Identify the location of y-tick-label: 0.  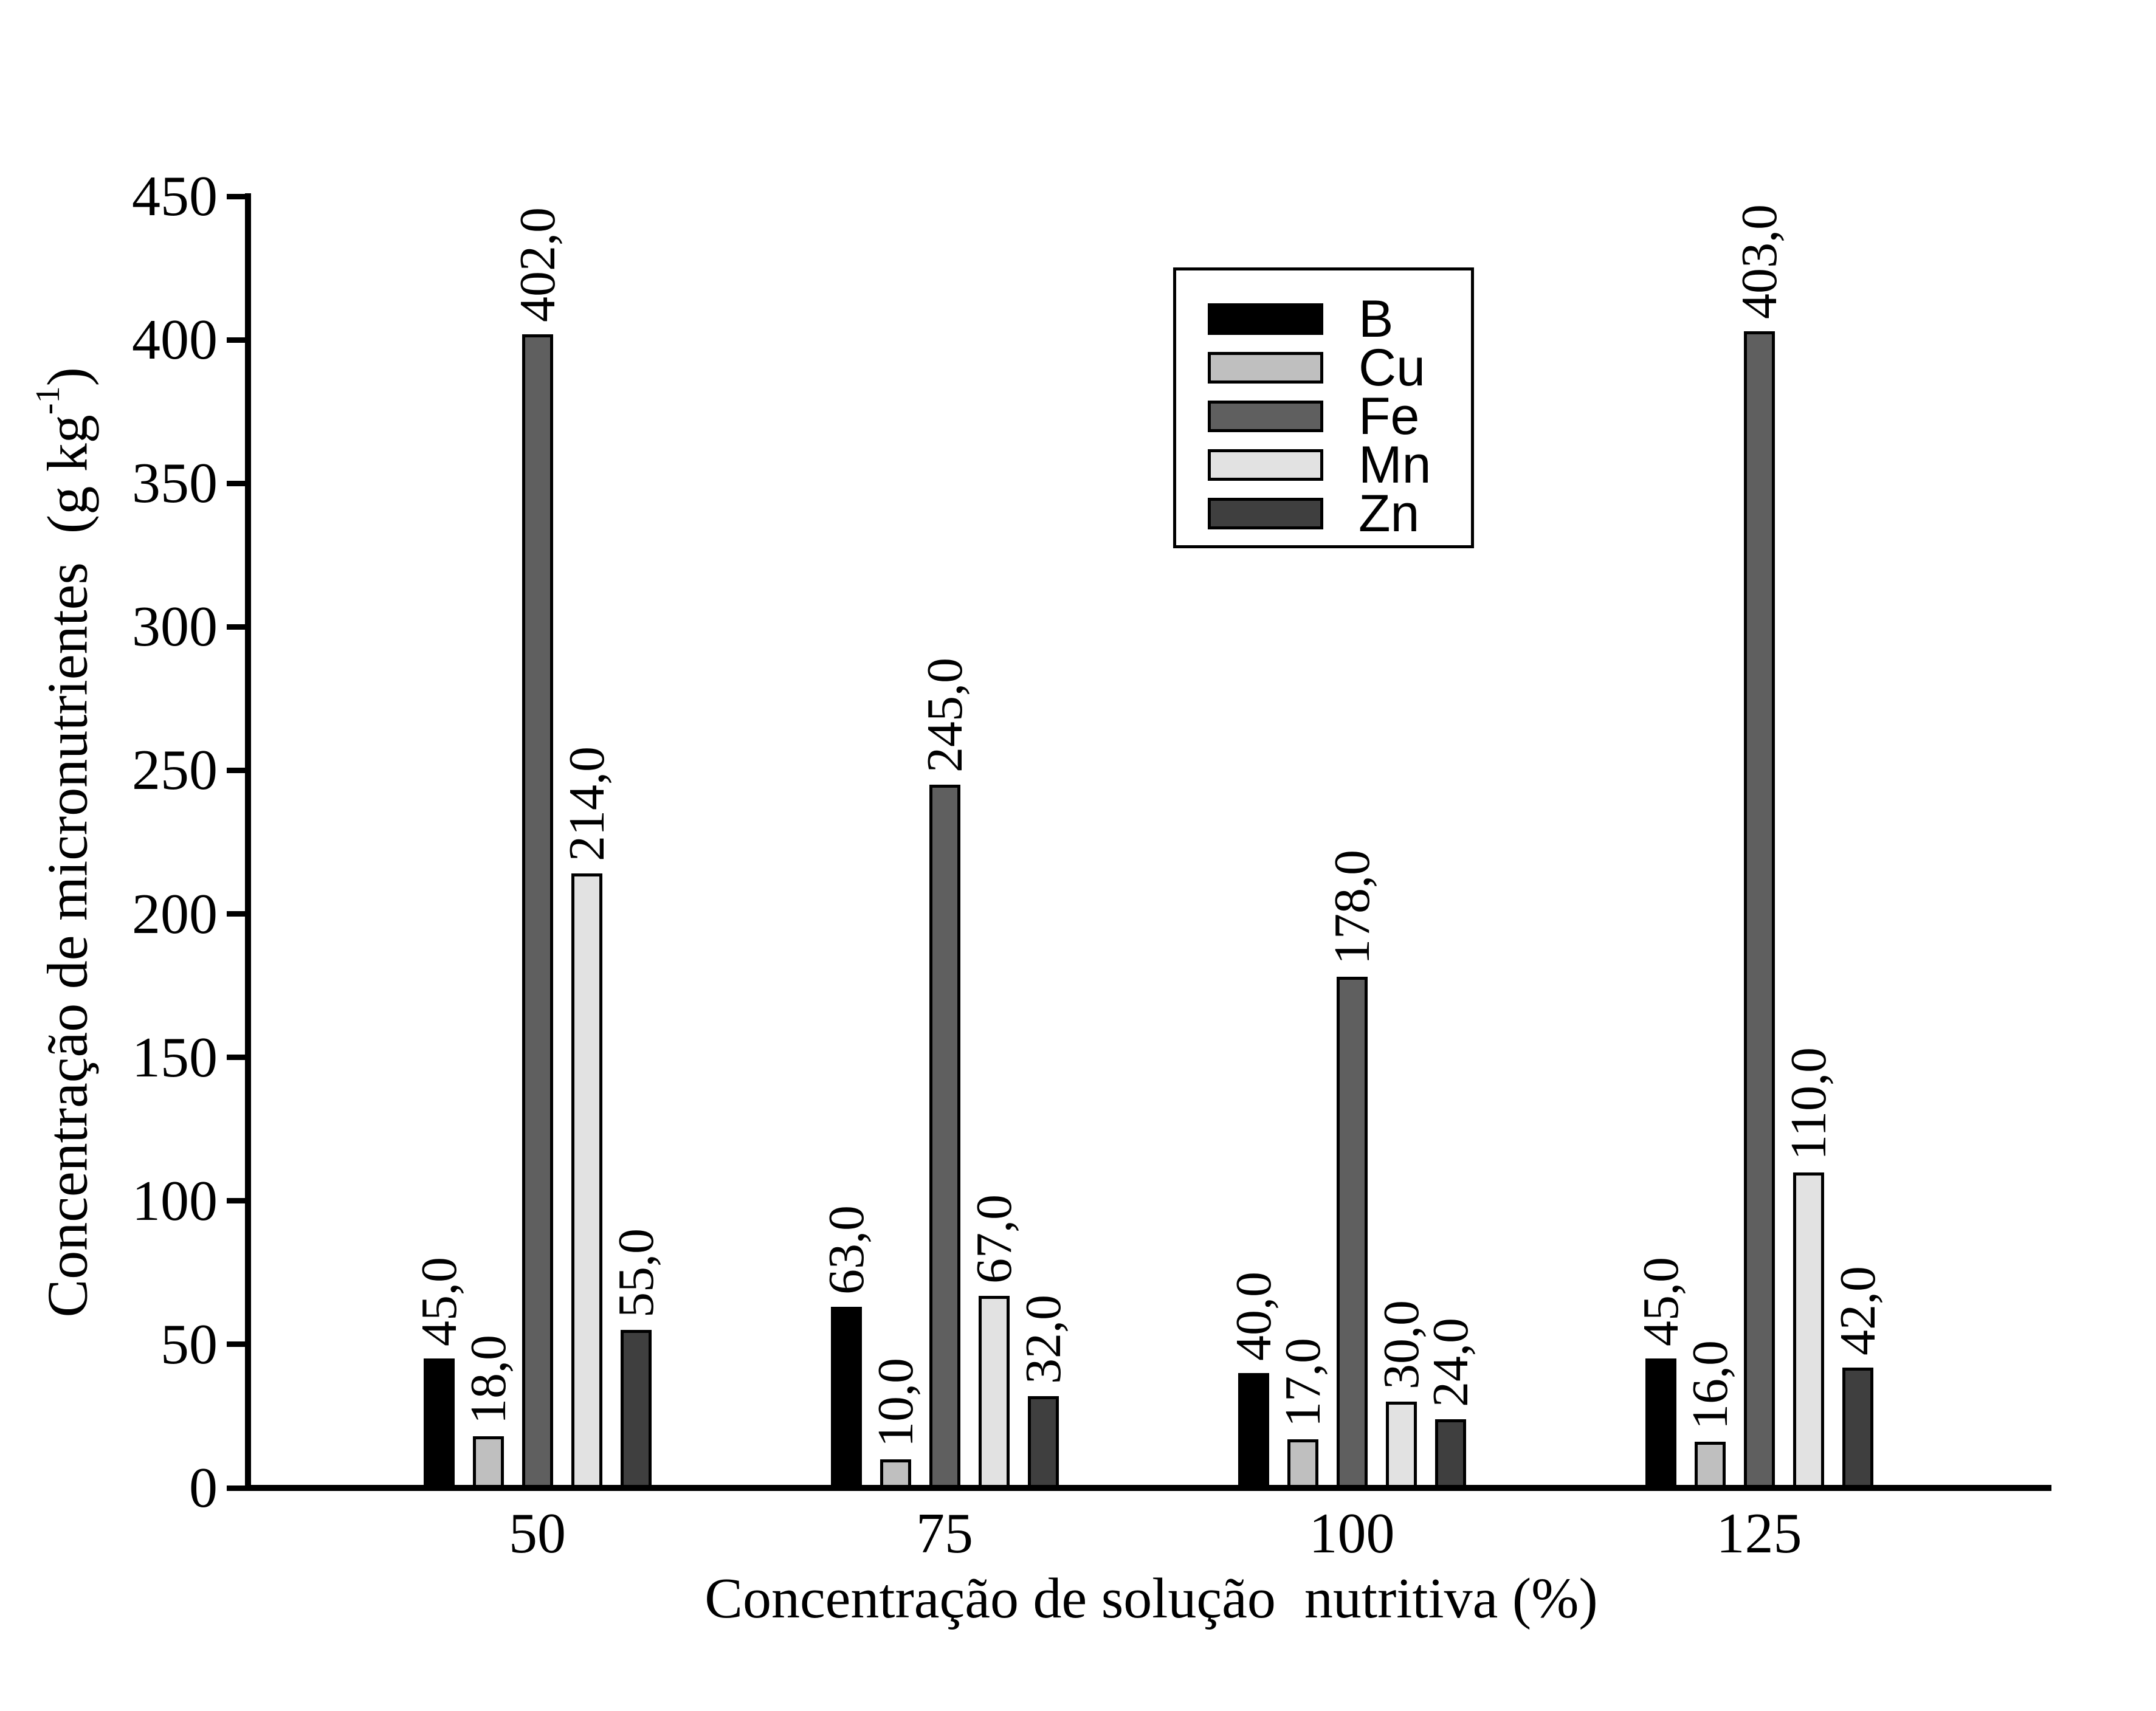
(203, 1488).